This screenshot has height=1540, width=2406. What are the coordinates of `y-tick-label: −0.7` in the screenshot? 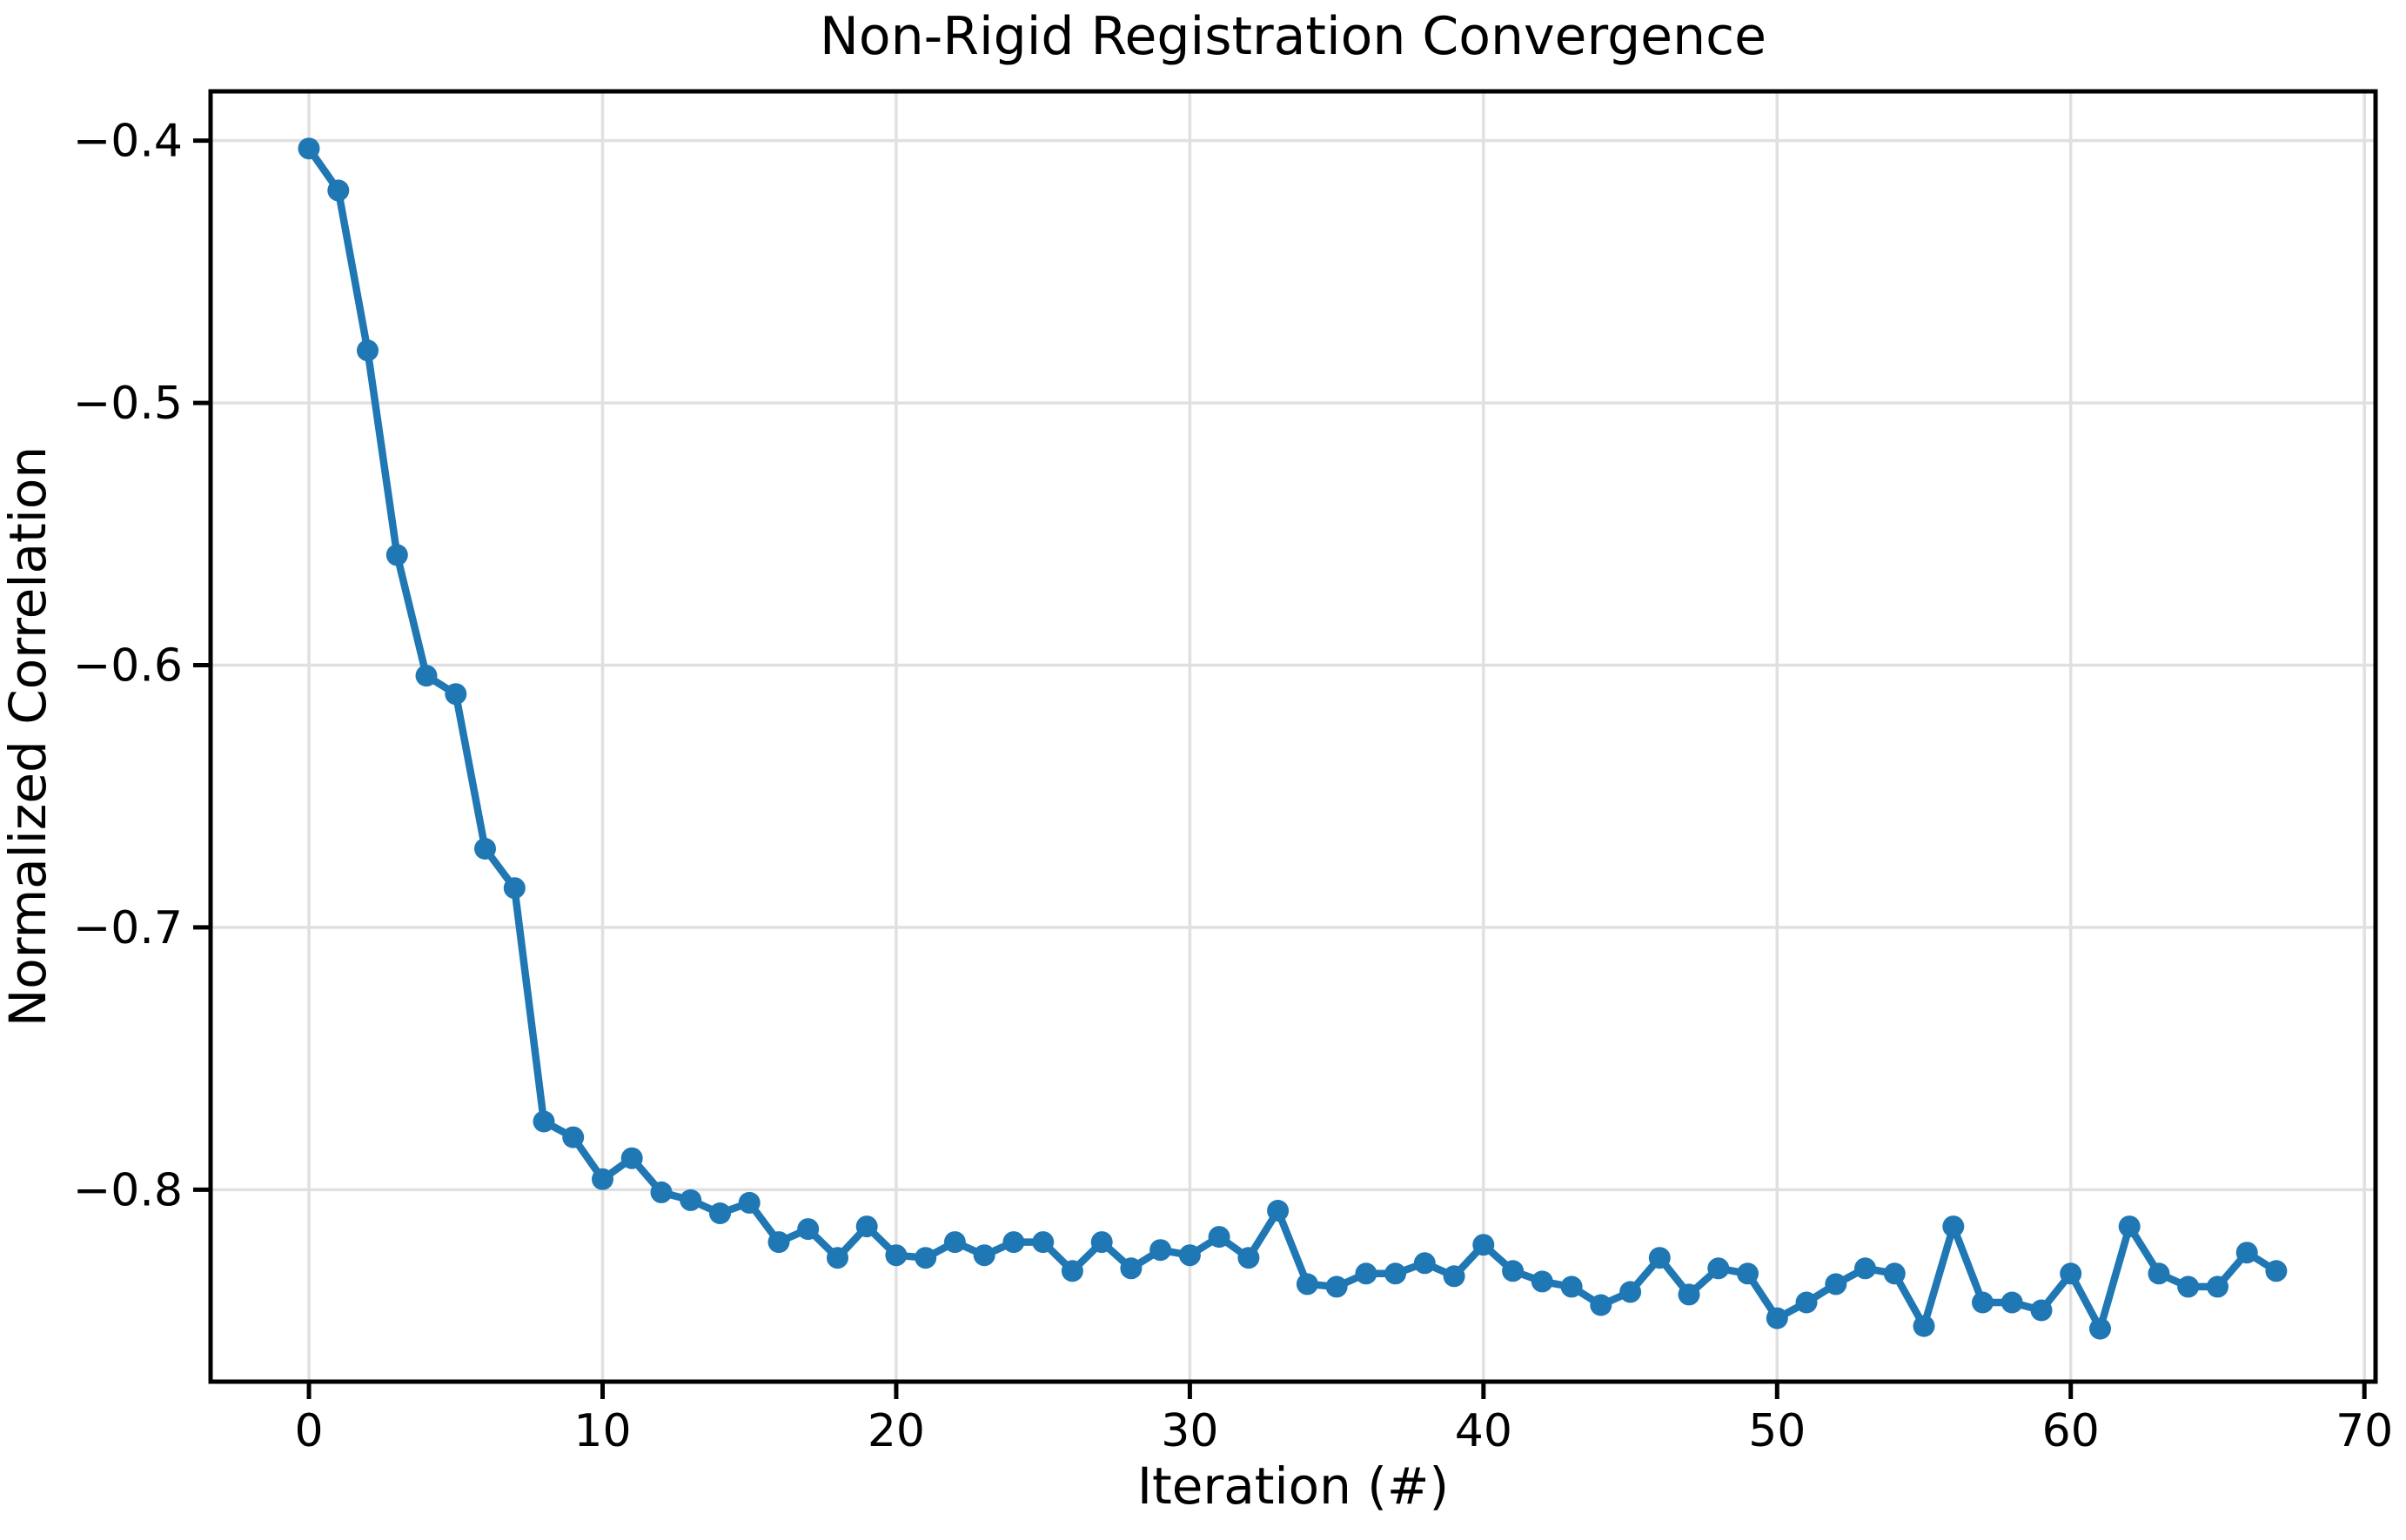 It's located at (128, 928).